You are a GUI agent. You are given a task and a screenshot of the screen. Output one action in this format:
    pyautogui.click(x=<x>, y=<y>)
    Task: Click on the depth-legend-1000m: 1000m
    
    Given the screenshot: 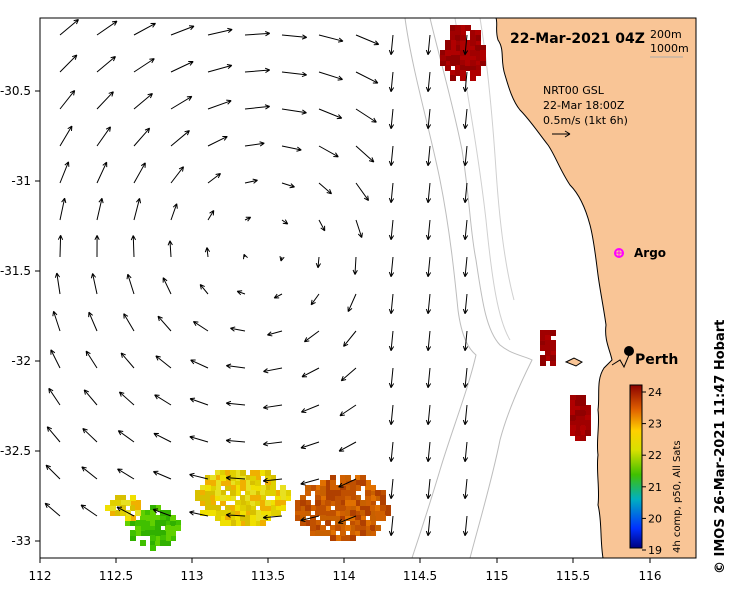 What is the action you would take?
    pyautogui.click(x=669, y=48)
    